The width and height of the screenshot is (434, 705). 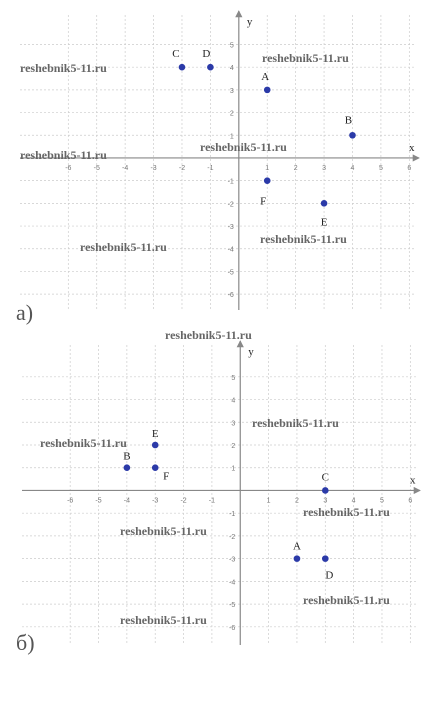 I want to click on panel-label: б), so click(x=25, y=642).